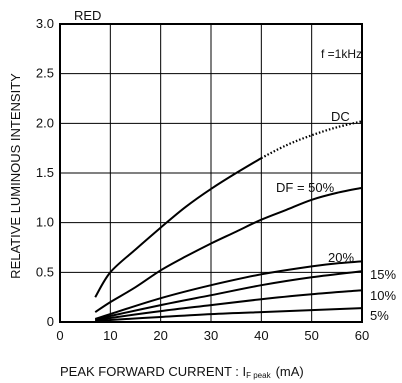 The image size is (402, 383). I want to click on y-tick-label: 2.5, so click(45, 73).